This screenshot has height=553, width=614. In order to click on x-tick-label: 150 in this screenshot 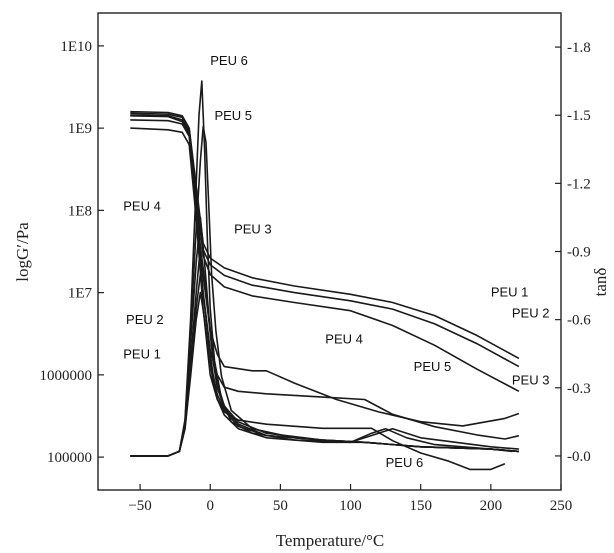, I will do `click(420, 506)`.